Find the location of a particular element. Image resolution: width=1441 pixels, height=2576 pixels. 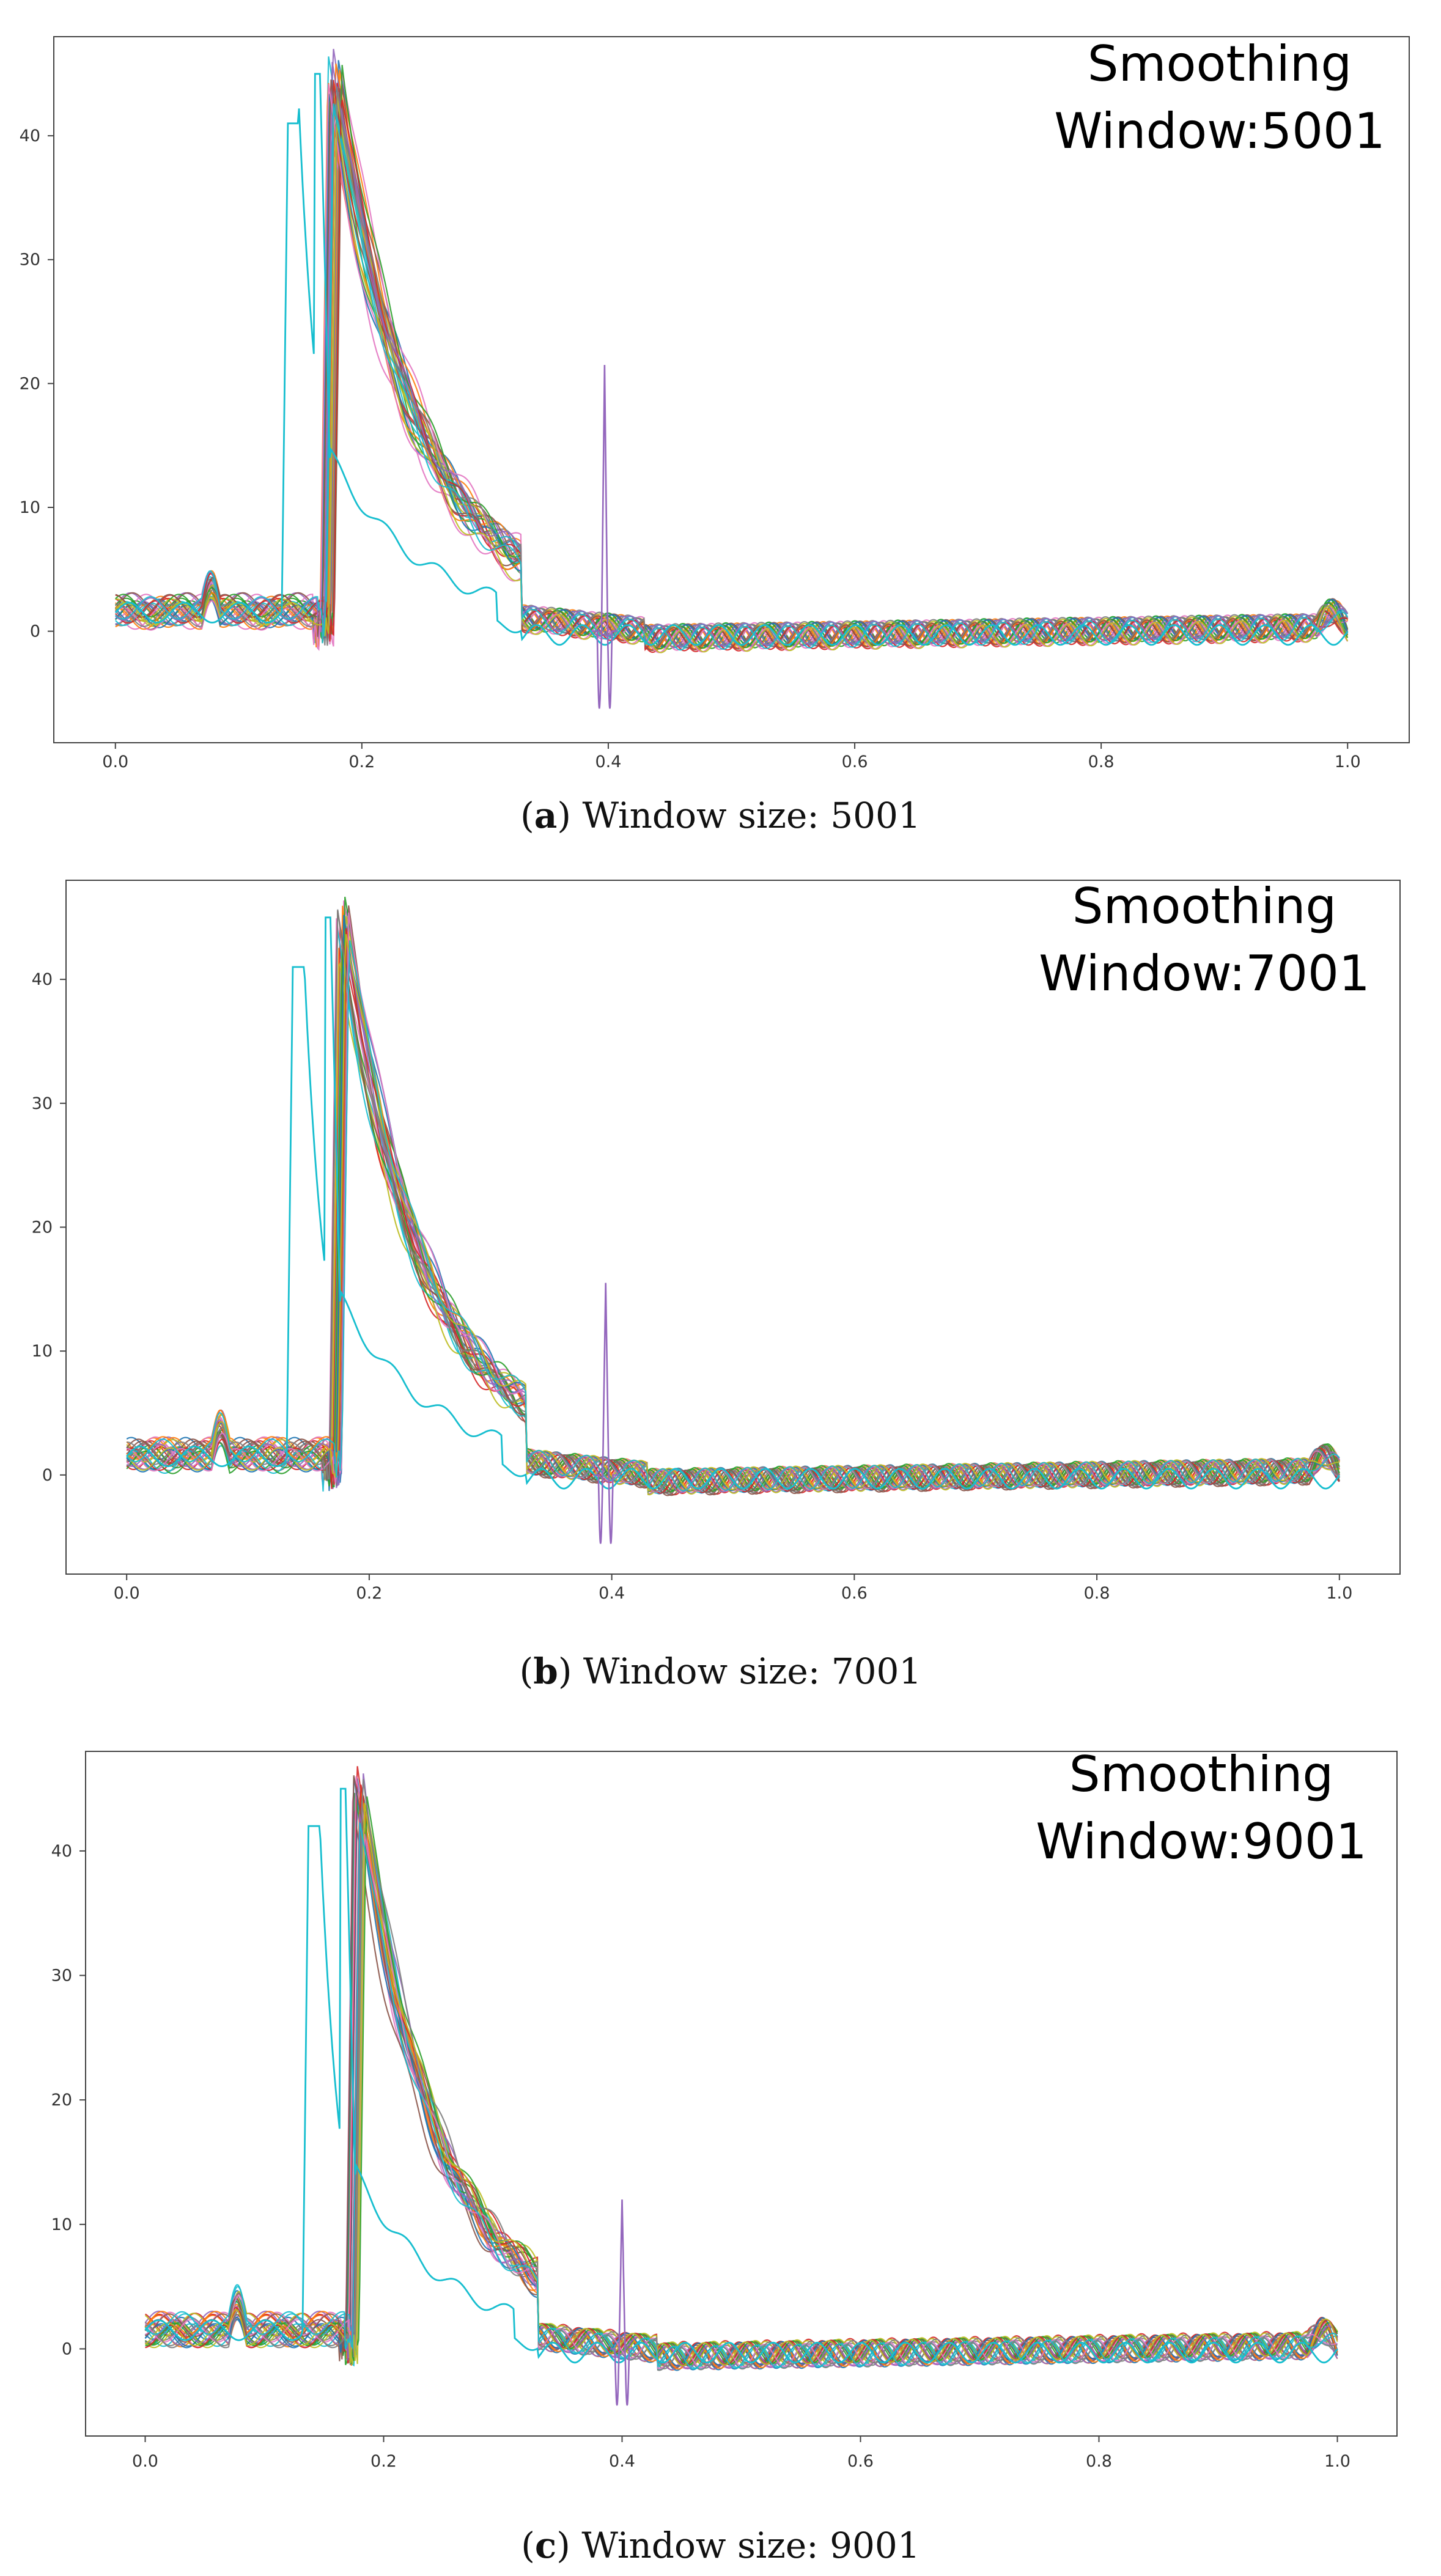

caption-label-c: c is located at coordinates (545, 2546).